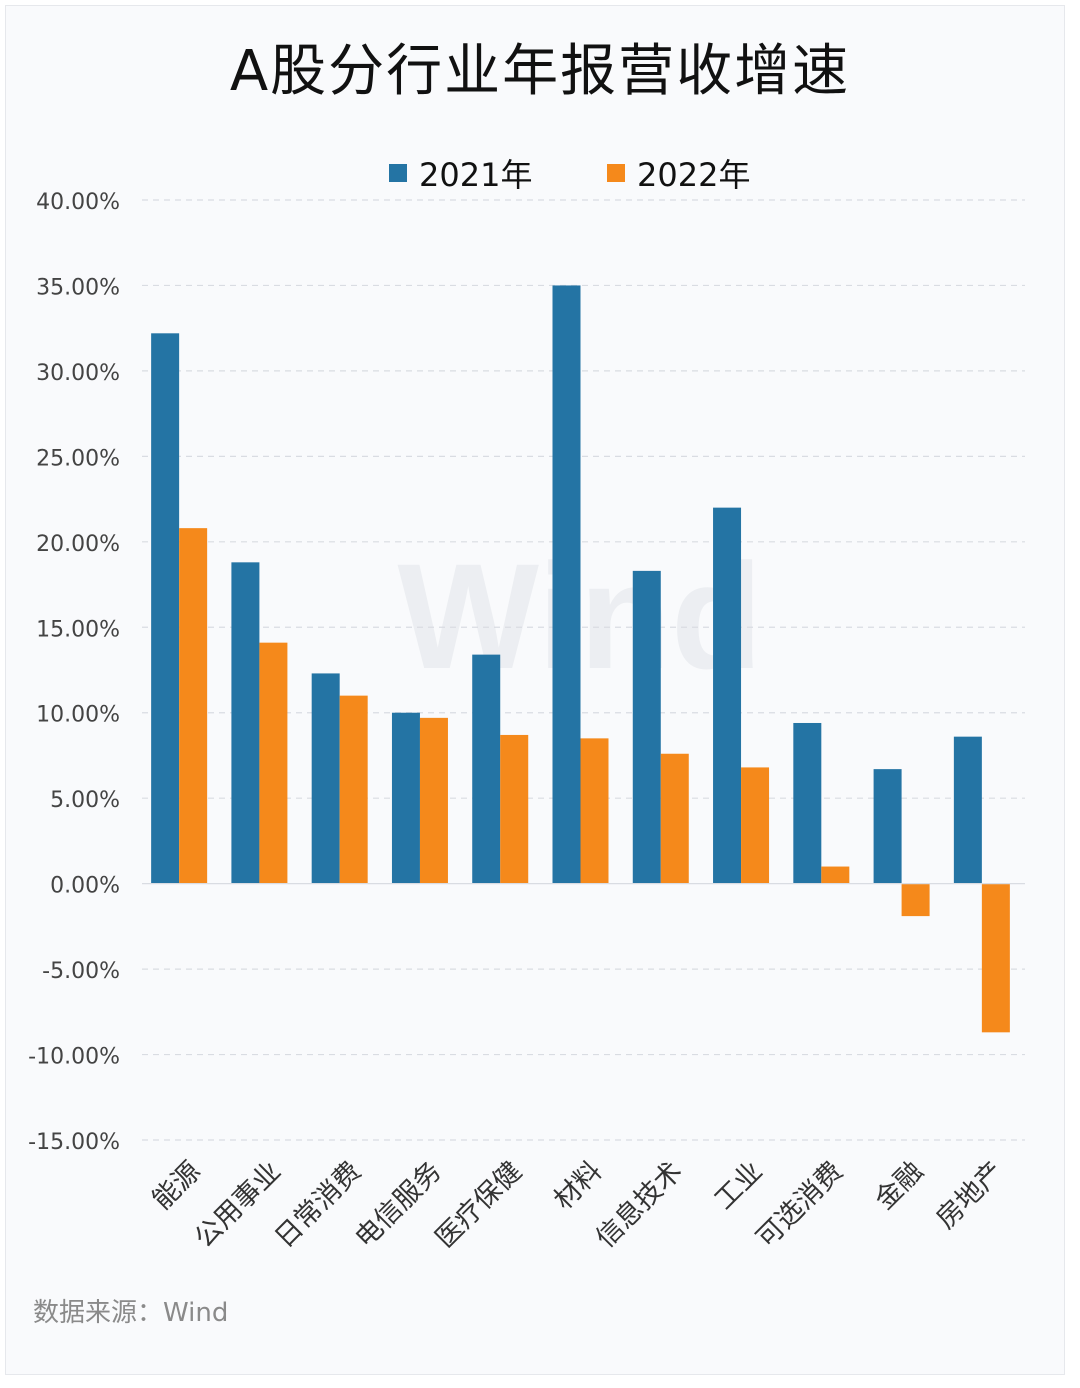  What do you see at coordinates (85, 800) in the screenshot?
I see `y-tick-label: 5.00%` at bounding box center [85, 800].